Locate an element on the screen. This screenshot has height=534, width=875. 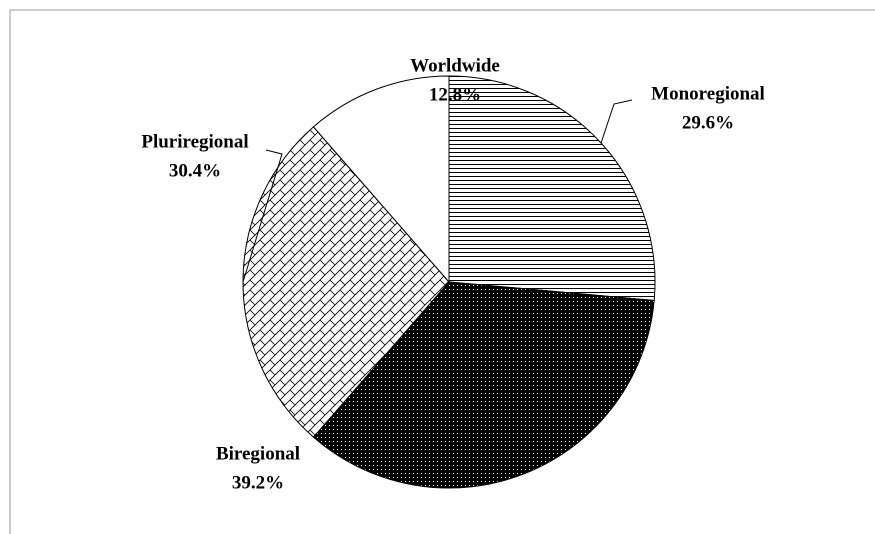
slice-value-label: 12.8% is located at coordinates (455, 94).